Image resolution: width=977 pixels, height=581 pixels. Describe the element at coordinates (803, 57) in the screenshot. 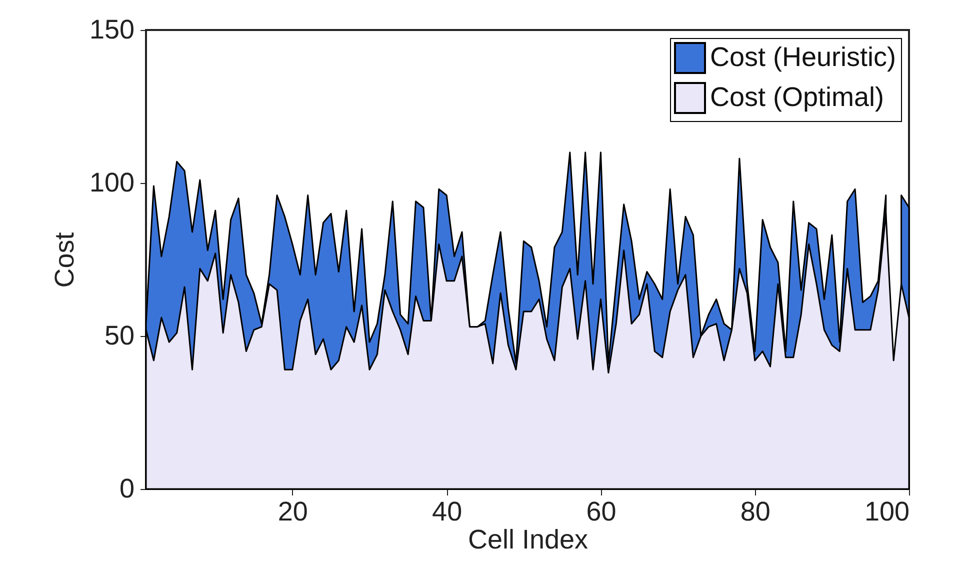

I see `legend-label: Cost (Heuristic)` at that location.